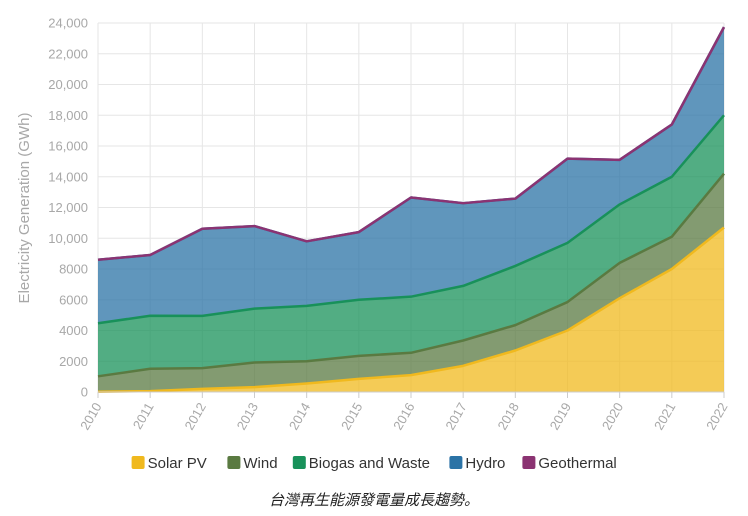 The width and height of the screenshot is (748, 516). Describe the element at coordinates (73, 330) in the screenshot. I see `y-tick-label: 4000` at that location.